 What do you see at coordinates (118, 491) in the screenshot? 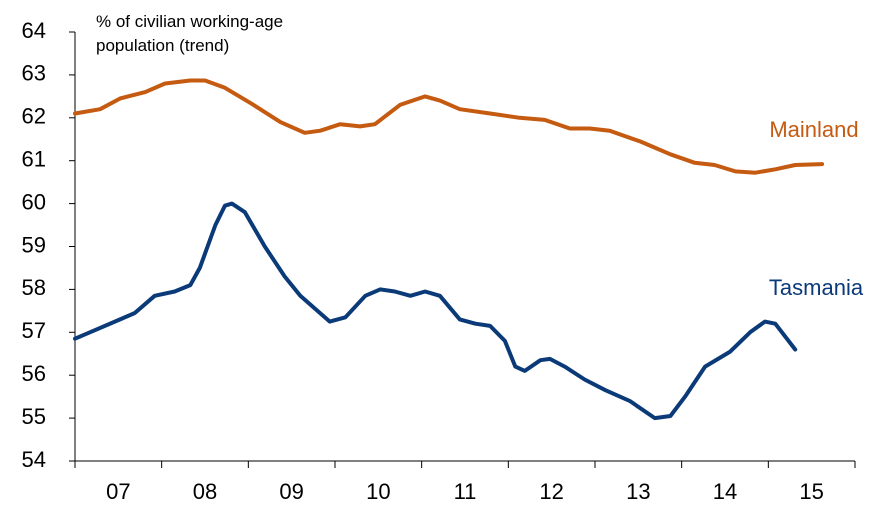
I see `x-tick-label: 07` at bounding box center [118, 491].